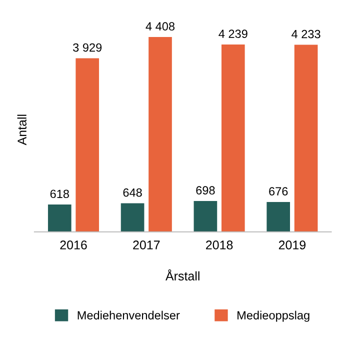  Describe the element at coordinates (21, 130) in the screenshot. I see `y-axis-title: Antall` at that location.